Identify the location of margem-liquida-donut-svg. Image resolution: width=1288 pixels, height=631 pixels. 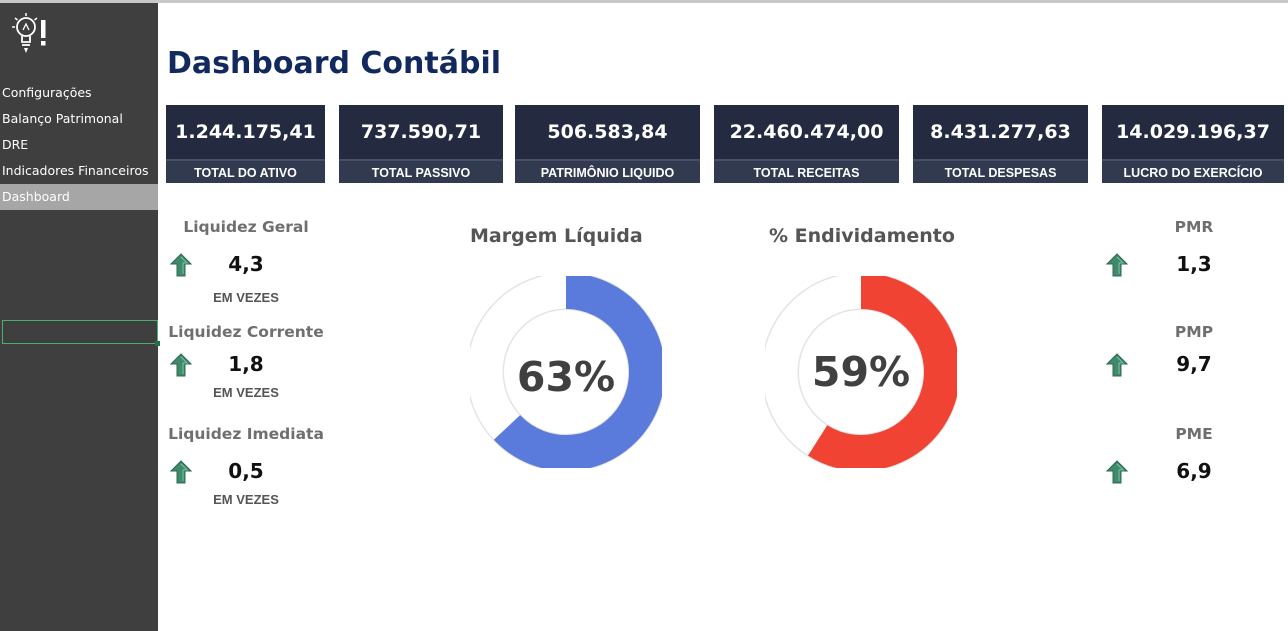
(566, 372).